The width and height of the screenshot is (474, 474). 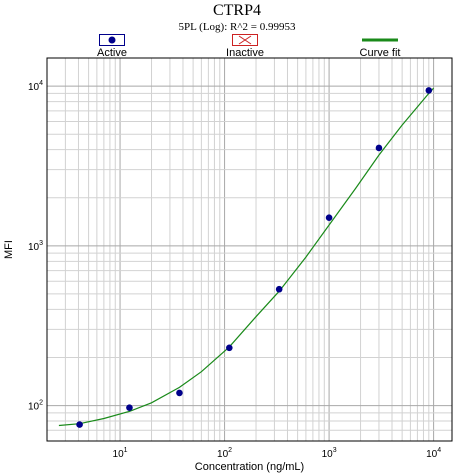 I want to click on legend-swatch-inactive, so click(x=245, y=40).